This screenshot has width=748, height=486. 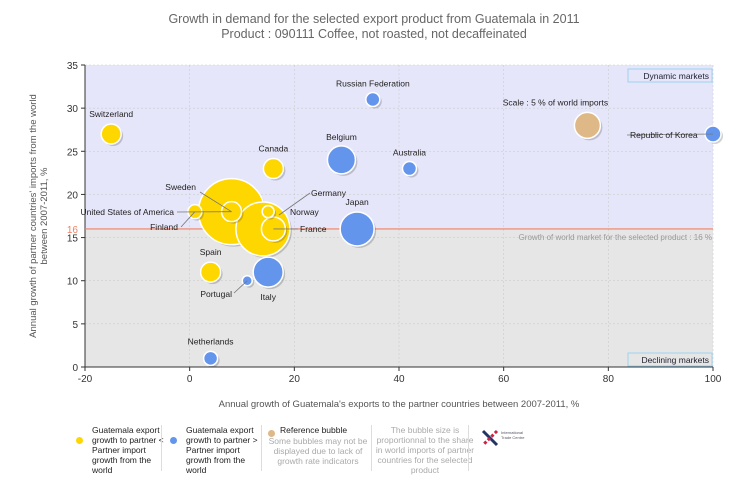 What do you see at coordinates (268, 211) in the screenshot?
I see `bubble-norway` at bounding box center [268, 211].